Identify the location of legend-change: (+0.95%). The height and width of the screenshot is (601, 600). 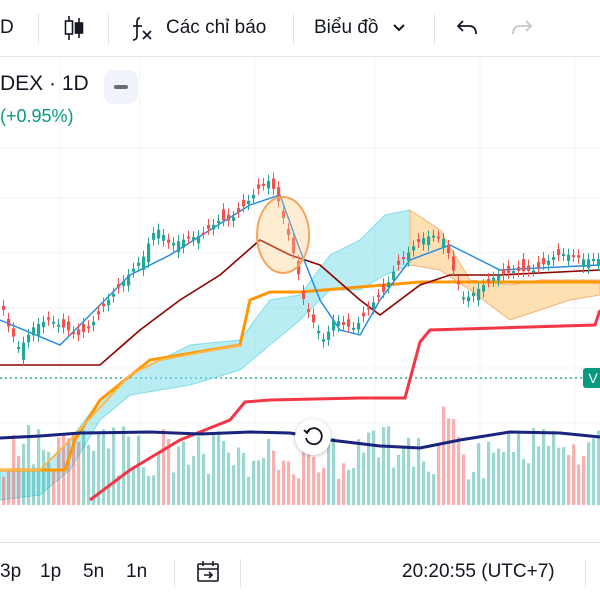
(37, 116).